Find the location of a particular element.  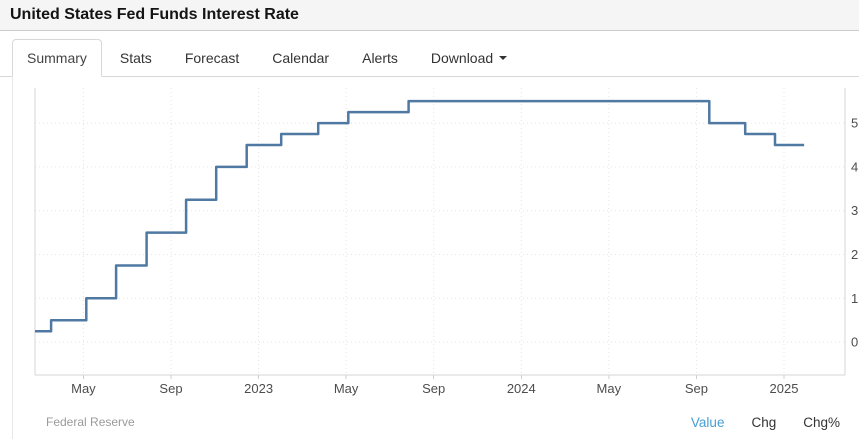

tab-stats: Stats is located at coordinates (136, 58).